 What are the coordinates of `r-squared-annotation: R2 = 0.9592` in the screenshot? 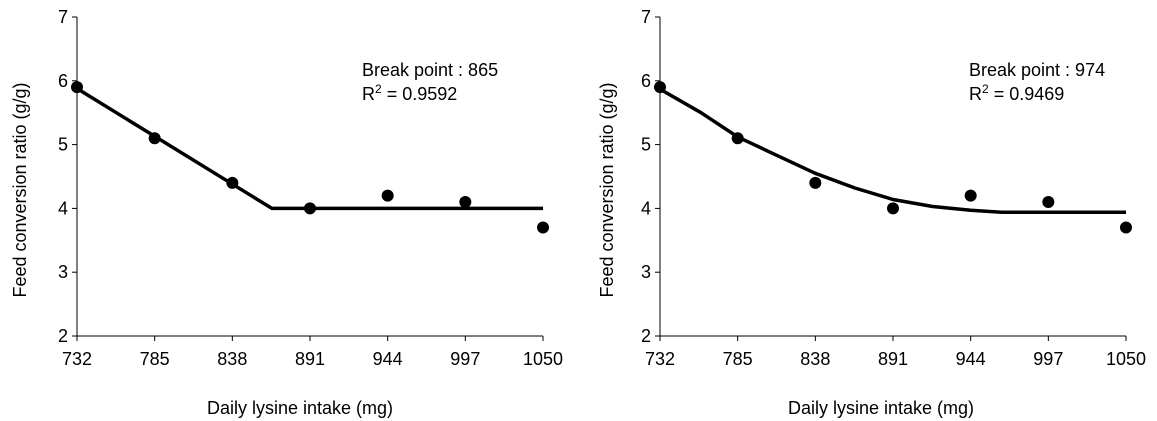 It's located at (409, 93).